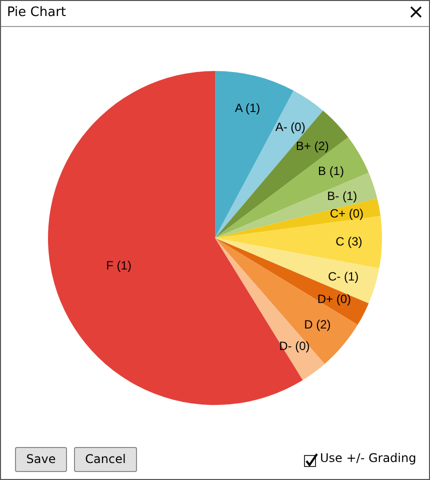  Describe the element at coordinates (312, 145) in the screenshot. I see `slice-label: B+ (2)` at that location.